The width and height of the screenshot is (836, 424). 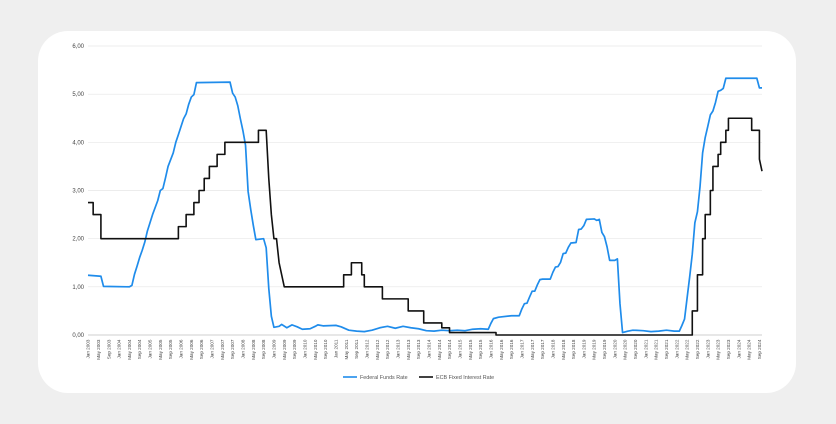 I want to click on x-tick-label: Sep 2010, so click(x=325, y=349).